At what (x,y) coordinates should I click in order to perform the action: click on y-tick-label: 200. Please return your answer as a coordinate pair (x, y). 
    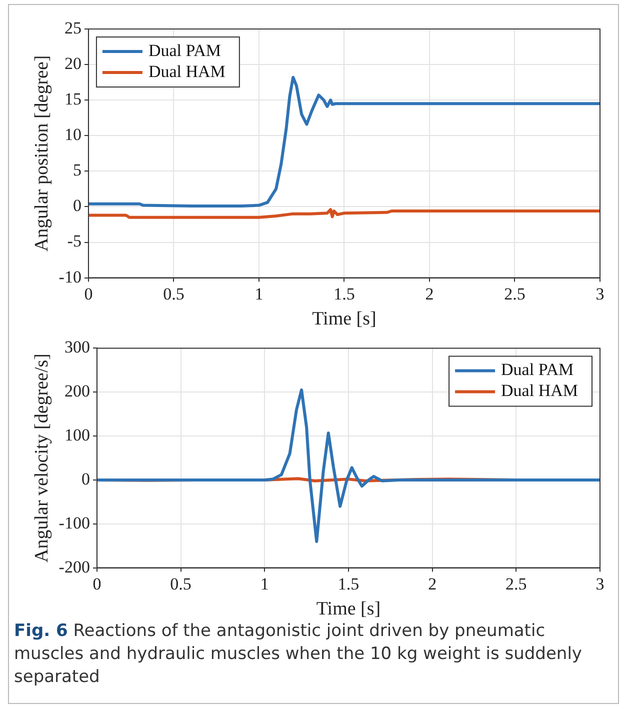
    Looking at the image, I should click on (77, 391).